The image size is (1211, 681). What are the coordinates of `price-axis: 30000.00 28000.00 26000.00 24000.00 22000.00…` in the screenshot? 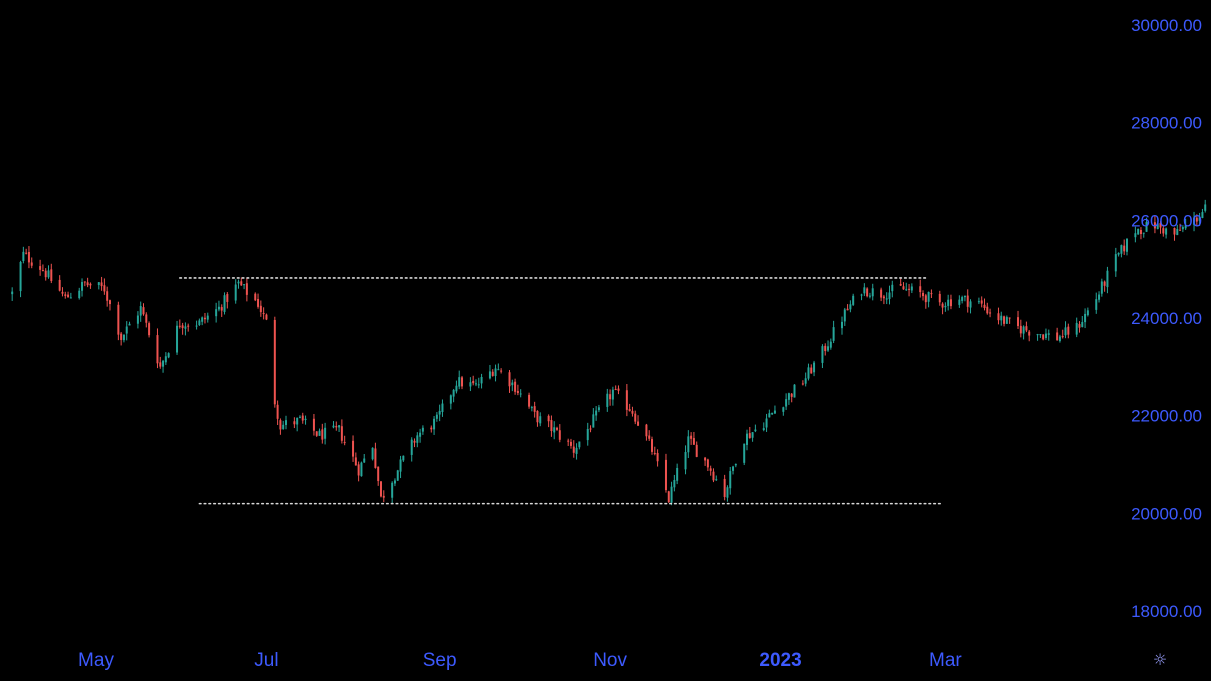 It's located at (1166, 318).